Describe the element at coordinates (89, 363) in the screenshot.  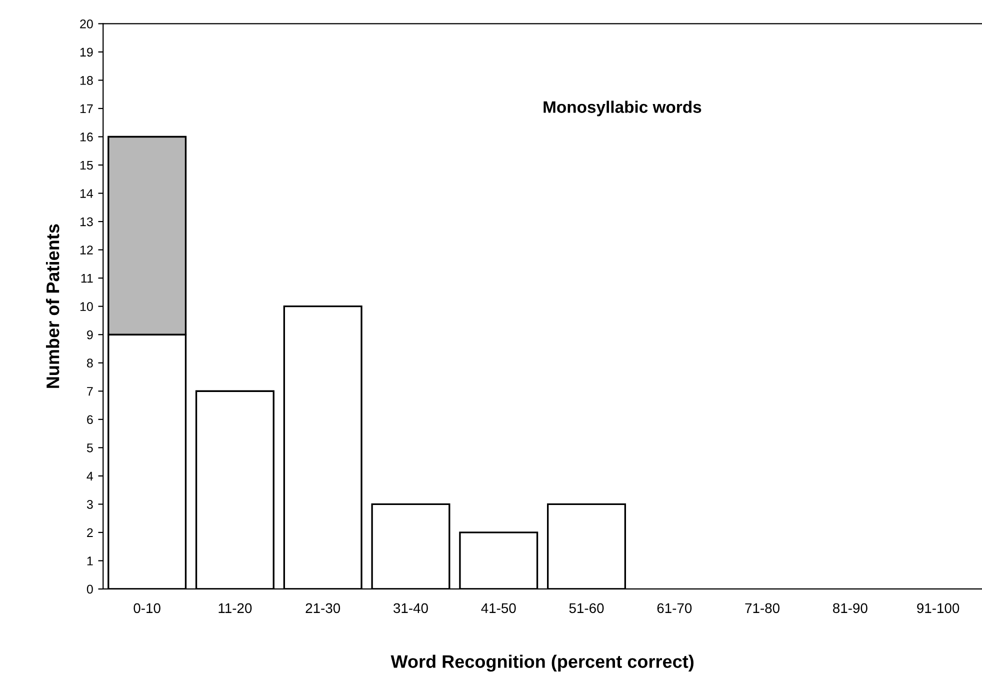
I see `y-tick-label: 8` at that location.